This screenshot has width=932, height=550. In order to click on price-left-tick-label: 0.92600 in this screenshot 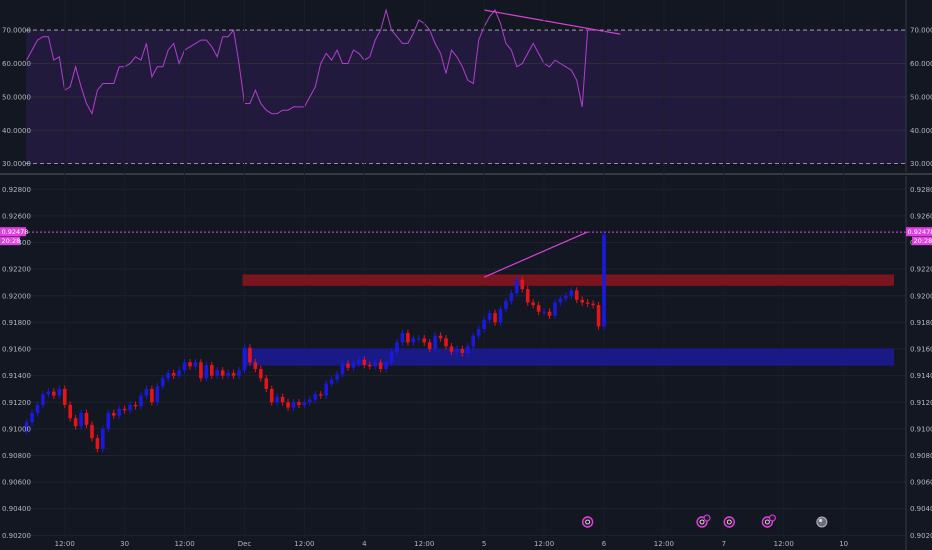, I will do `click(16, 216)`.